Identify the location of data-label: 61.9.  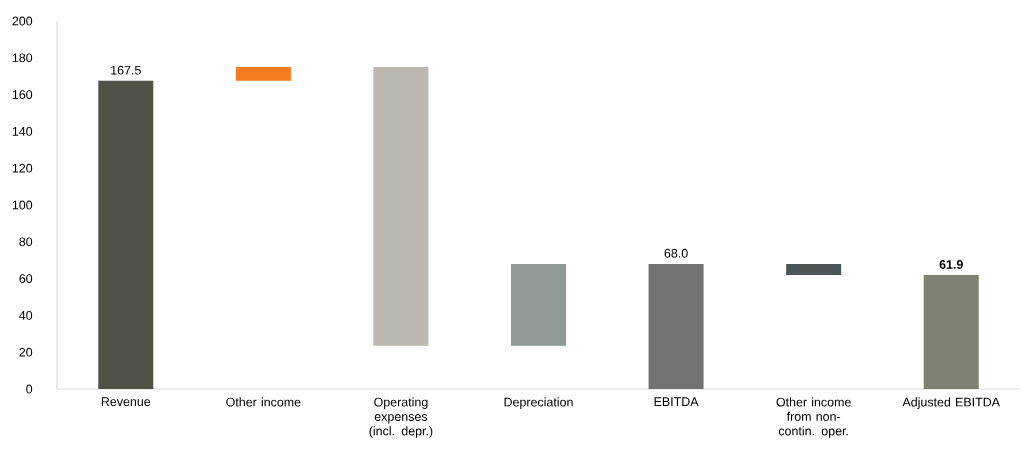
(951, 264).